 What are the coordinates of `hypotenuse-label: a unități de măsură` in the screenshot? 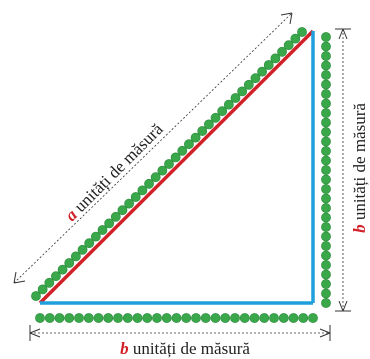 It's located at (114, 172).